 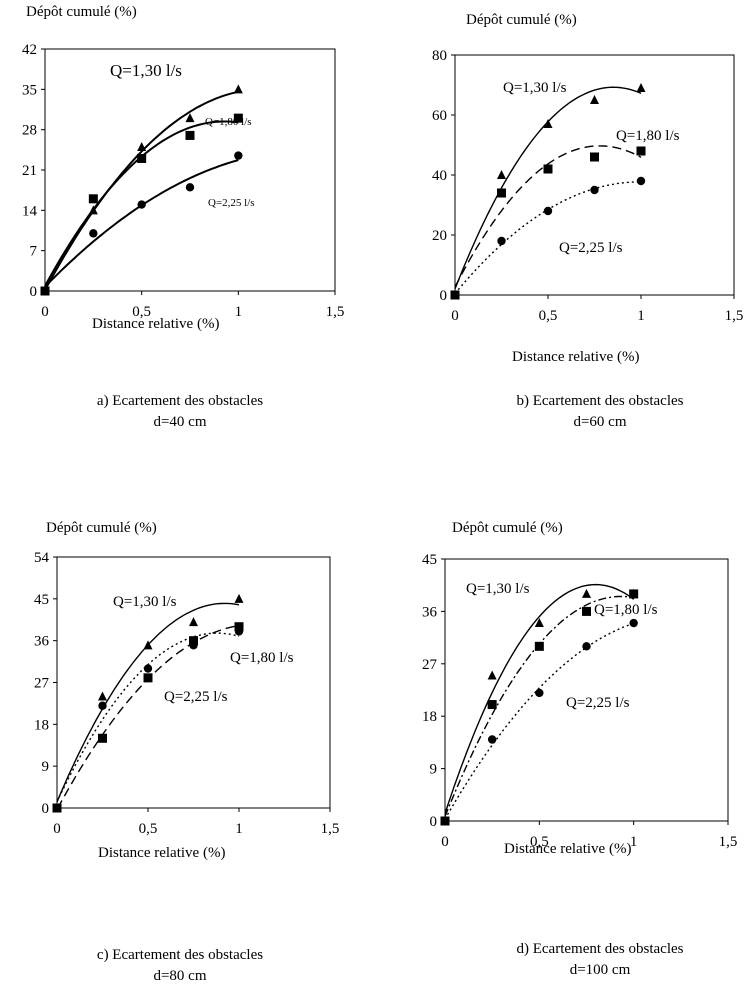 I want to click on series-label: Q=1,80 l/s, so click(x=228, y=122).